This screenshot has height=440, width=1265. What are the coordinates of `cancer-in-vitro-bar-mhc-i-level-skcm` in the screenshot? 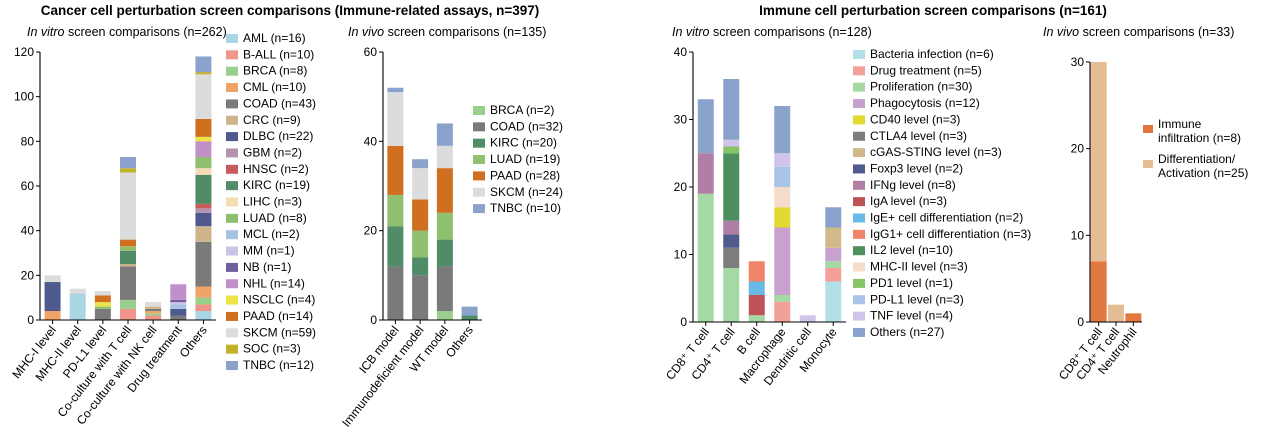 It's located at (52, 279).